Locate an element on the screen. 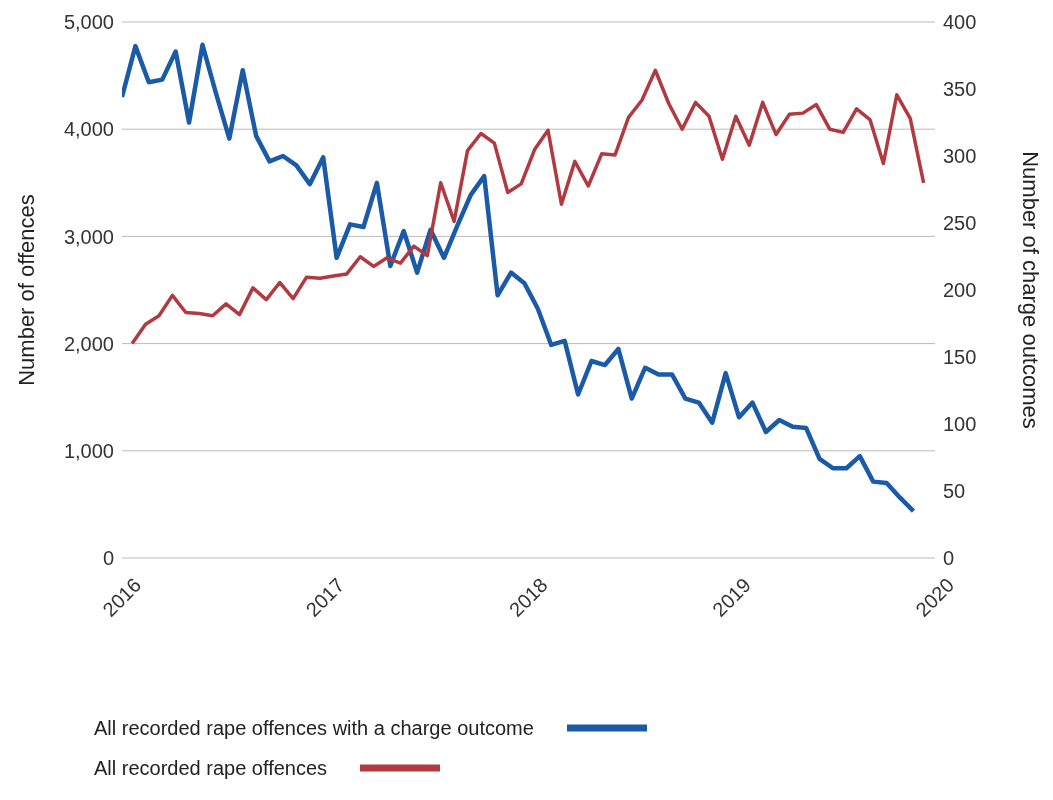  y2-tick-label: 400 is located at coordinates (960, 22).